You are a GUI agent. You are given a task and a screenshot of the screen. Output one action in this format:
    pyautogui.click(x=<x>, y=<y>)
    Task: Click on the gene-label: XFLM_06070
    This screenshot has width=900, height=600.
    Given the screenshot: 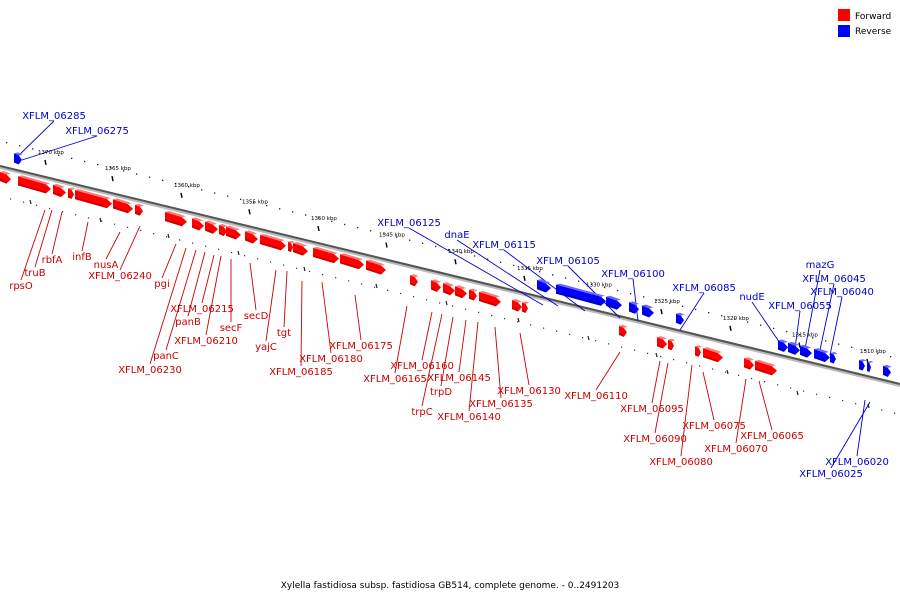 What is the action you would take?
    pyautogui.click(x=736, y=449)
    